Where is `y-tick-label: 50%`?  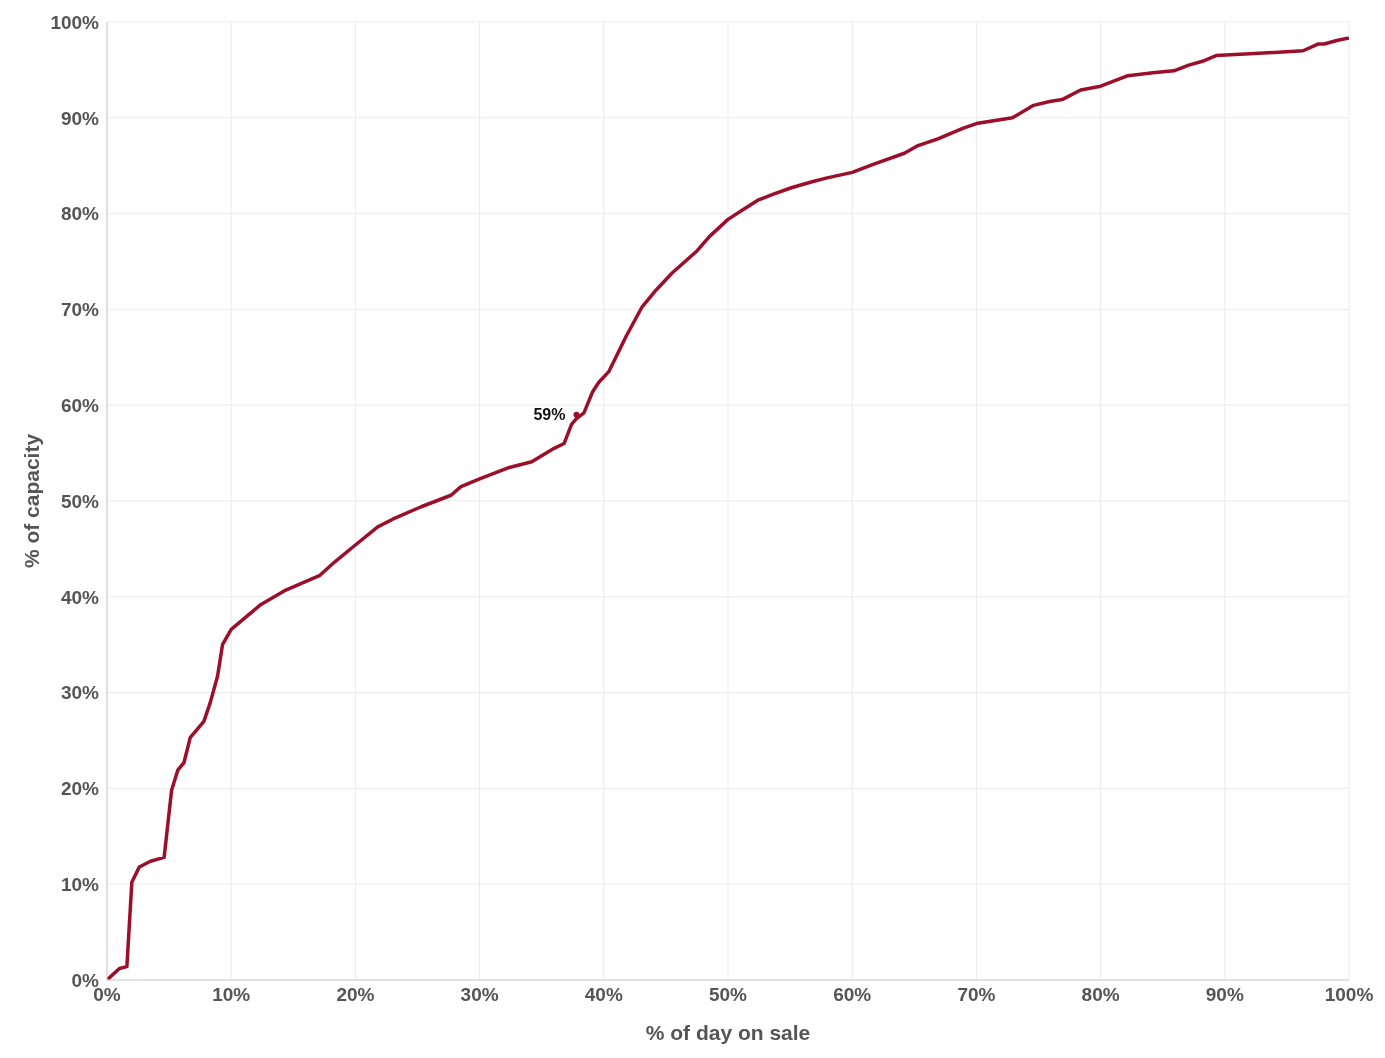
y-tick-label: 50% is located at coordinates (80, 501).